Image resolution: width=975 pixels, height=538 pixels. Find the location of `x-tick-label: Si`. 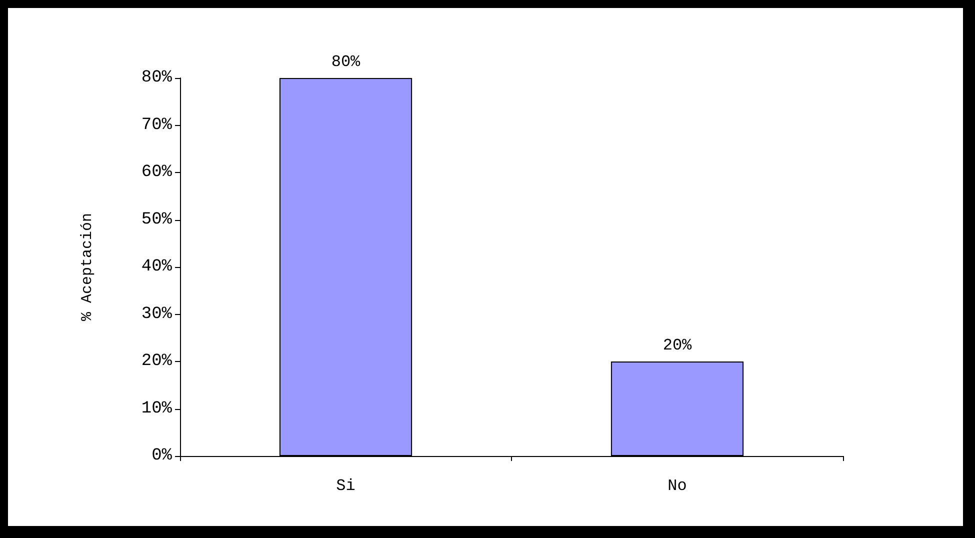

x-tick-label: Si is located at coordinates (346, 486).